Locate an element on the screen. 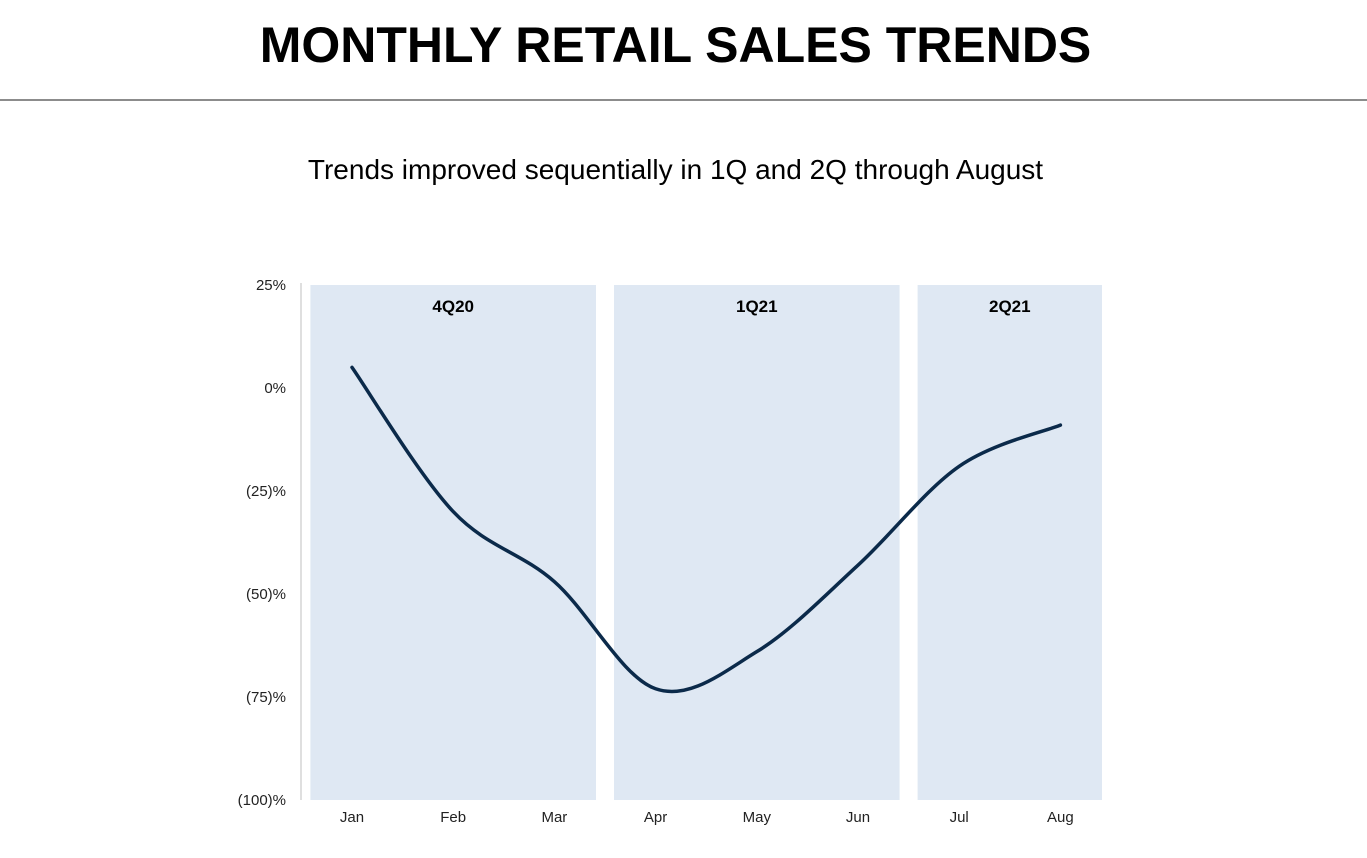 This screenshot has height=858, width=1367. x-tick-label: Apr is located at coordinates (655, 817).